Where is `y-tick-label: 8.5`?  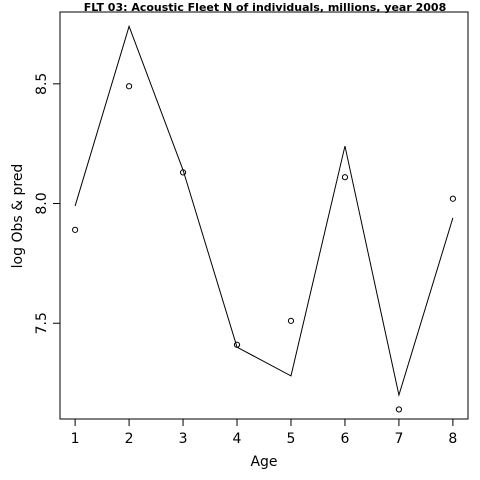 y-tick-label: 8.5 is located at coordinates (42, 84).